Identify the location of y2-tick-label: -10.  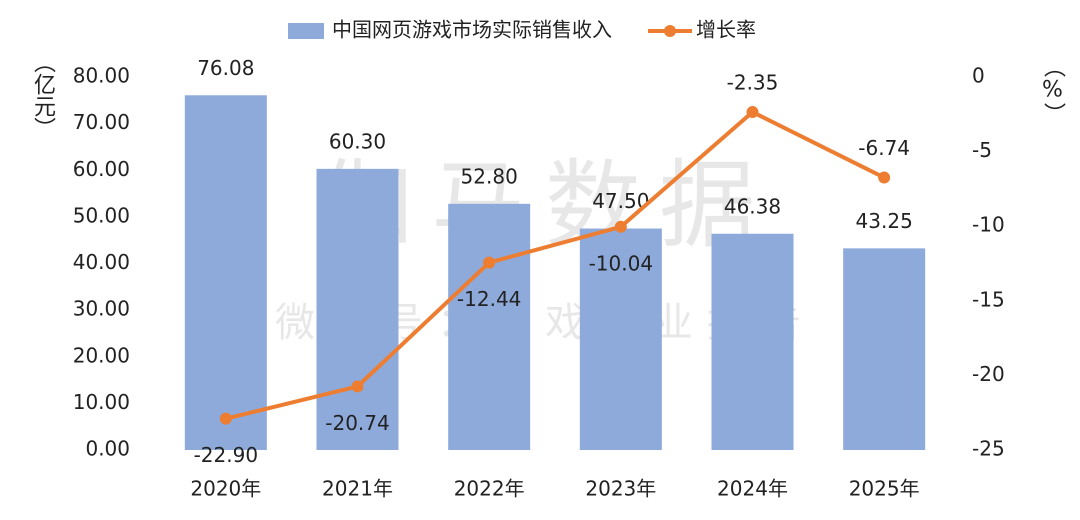
(988, 225).